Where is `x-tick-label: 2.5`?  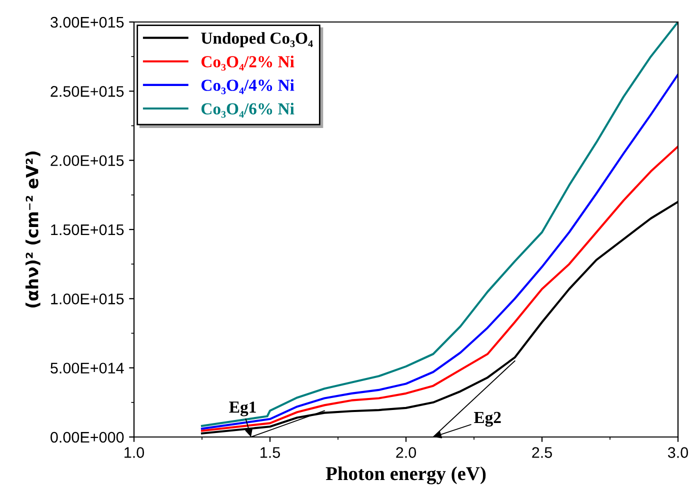 x-tick-label: 2.5 is located at coordinates (542, 452).